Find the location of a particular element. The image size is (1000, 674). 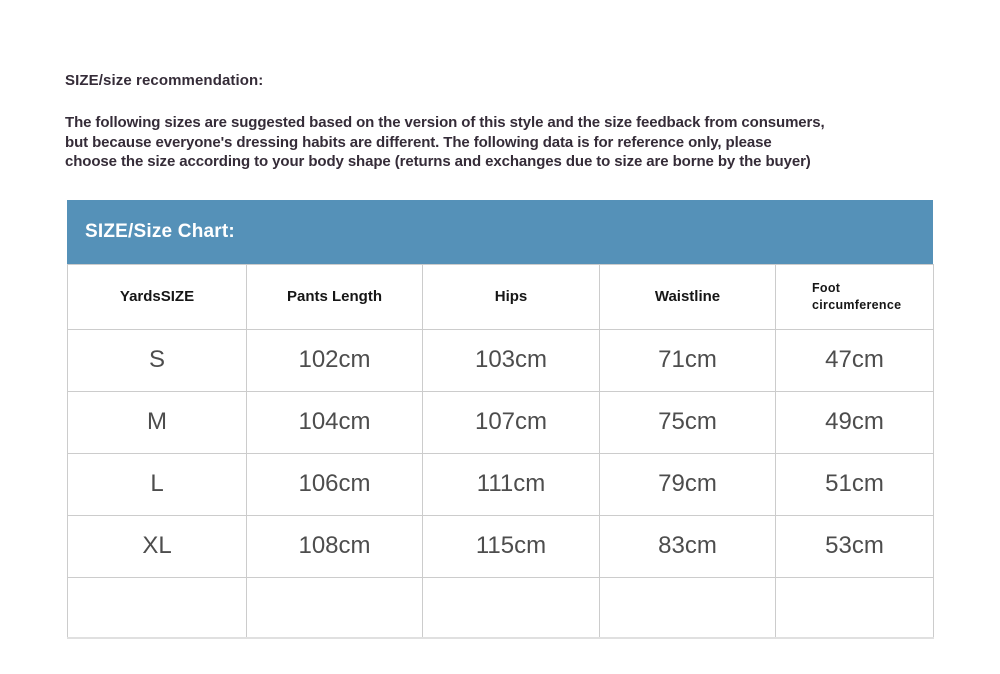

hips-cell: 111cm is located at coordinates (511, 484).